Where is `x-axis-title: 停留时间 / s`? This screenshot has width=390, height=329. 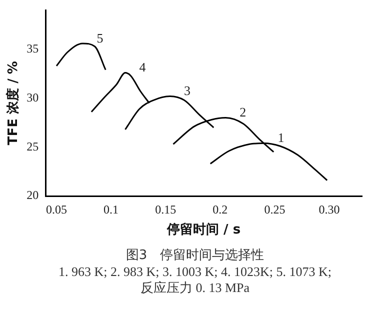 x-axis-title: 停留时间 / s is located at coordinates (203, 230).